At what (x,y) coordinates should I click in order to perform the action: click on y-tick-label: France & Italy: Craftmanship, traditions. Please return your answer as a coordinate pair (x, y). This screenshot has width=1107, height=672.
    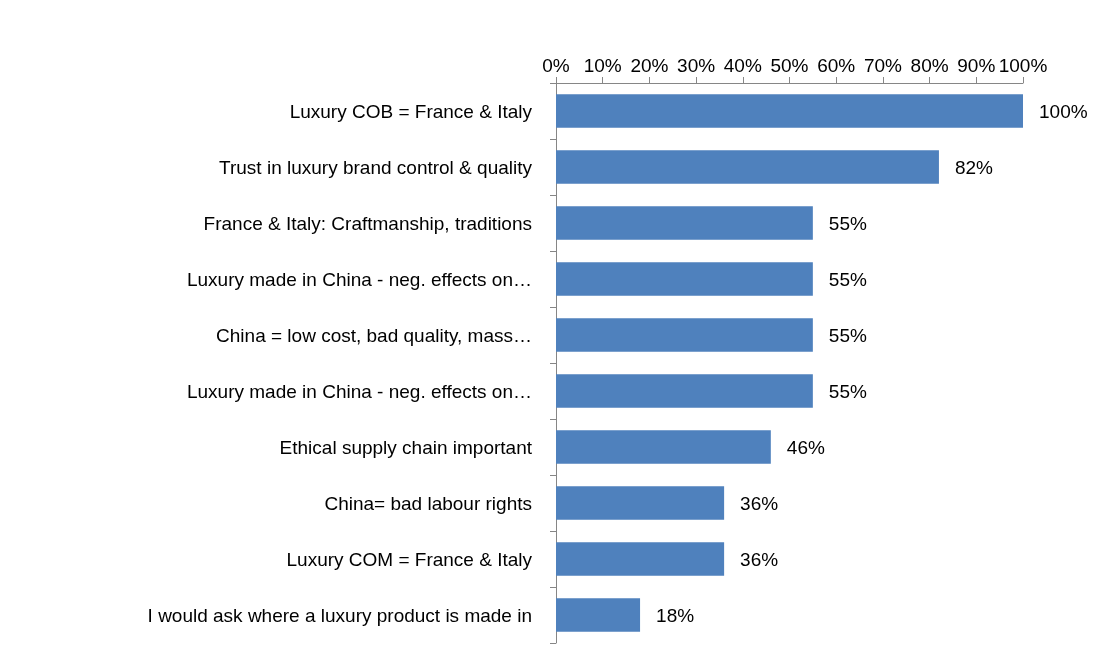
    Looking at the image, I should click on (367, 223).